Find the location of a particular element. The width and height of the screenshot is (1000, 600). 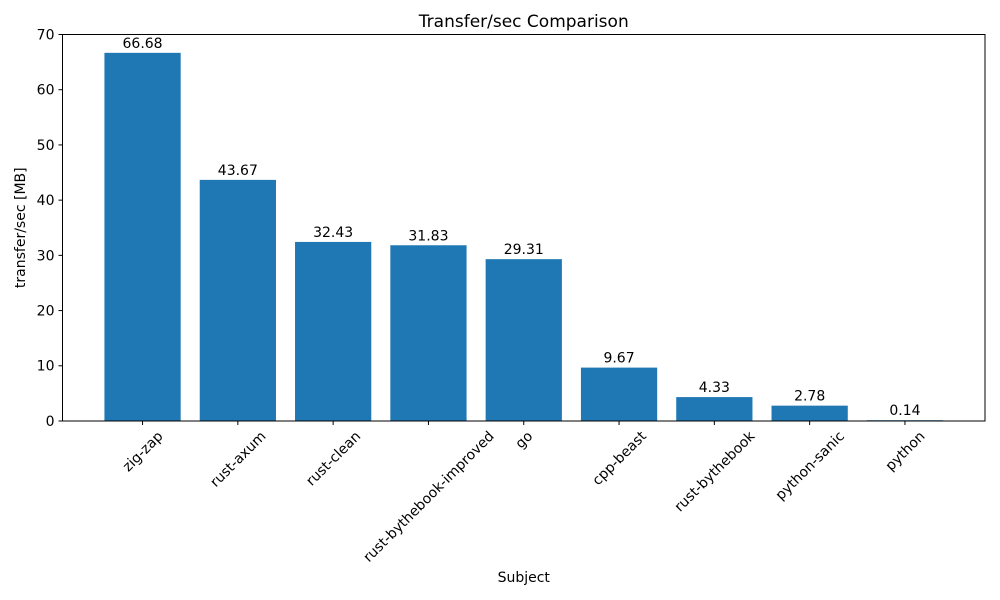

bar-rust-bythebook is located at coordinates (714, 409).